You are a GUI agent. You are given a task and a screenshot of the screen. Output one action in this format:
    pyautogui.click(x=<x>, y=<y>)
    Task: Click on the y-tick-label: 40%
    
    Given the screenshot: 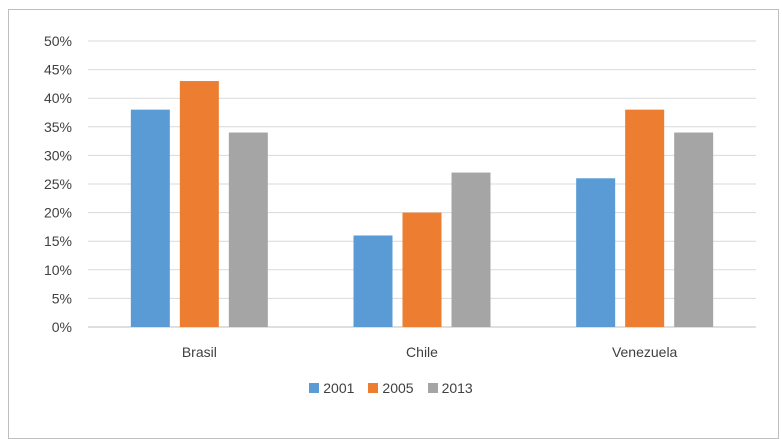 What is the action you would take?
    pyautogui.click(x=58, y=98)
    